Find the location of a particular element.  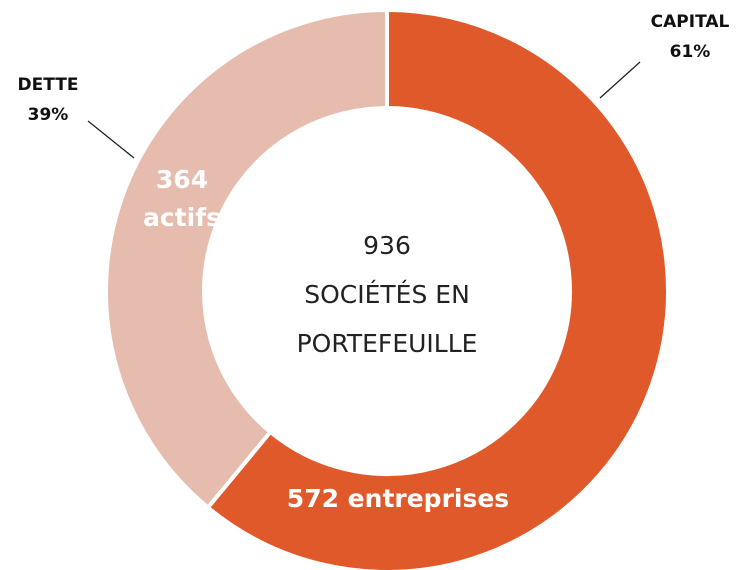

value-label: 61% is located at coordinates (690, 52).